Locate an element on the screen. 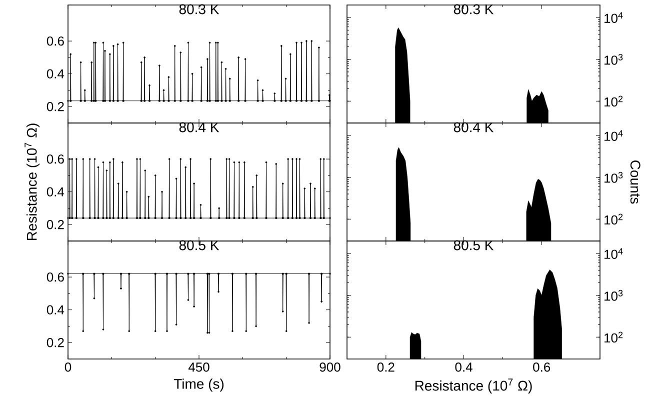 The height and width of the screenshot is (411, 655). y-axis-title: Counts is located at coordinates (635, 182).